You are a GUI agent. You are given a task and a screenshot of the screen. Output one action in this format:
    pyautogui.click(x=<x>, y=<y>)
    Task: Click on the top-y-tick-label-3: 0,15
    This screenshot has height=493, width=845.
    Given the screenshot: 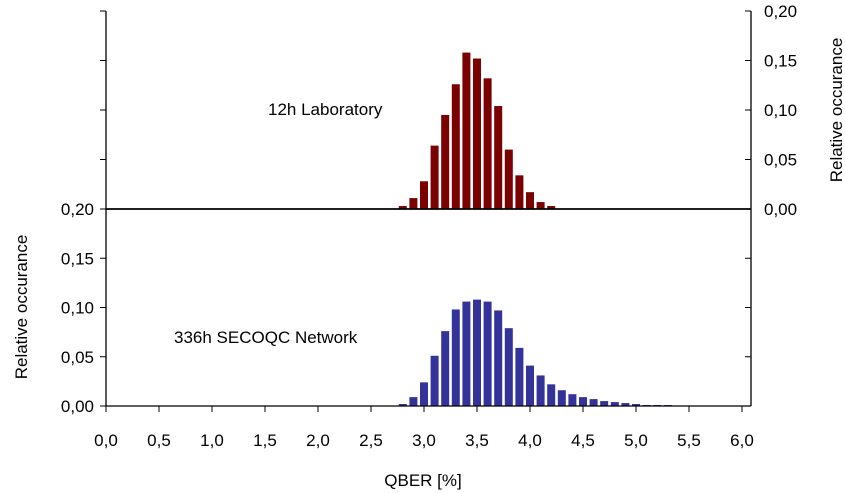 What is the action you would take?
    pyautogui.click(x=780, y=61)
    